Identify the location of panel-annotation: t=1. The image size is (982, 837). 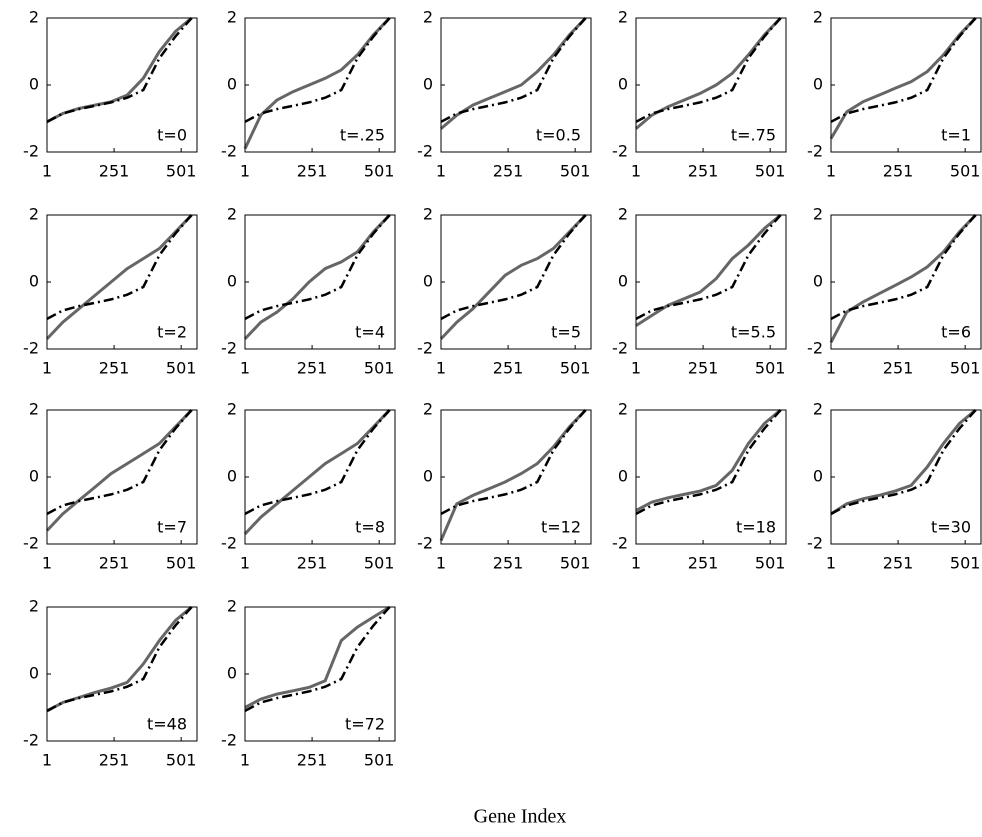
(956, 135).